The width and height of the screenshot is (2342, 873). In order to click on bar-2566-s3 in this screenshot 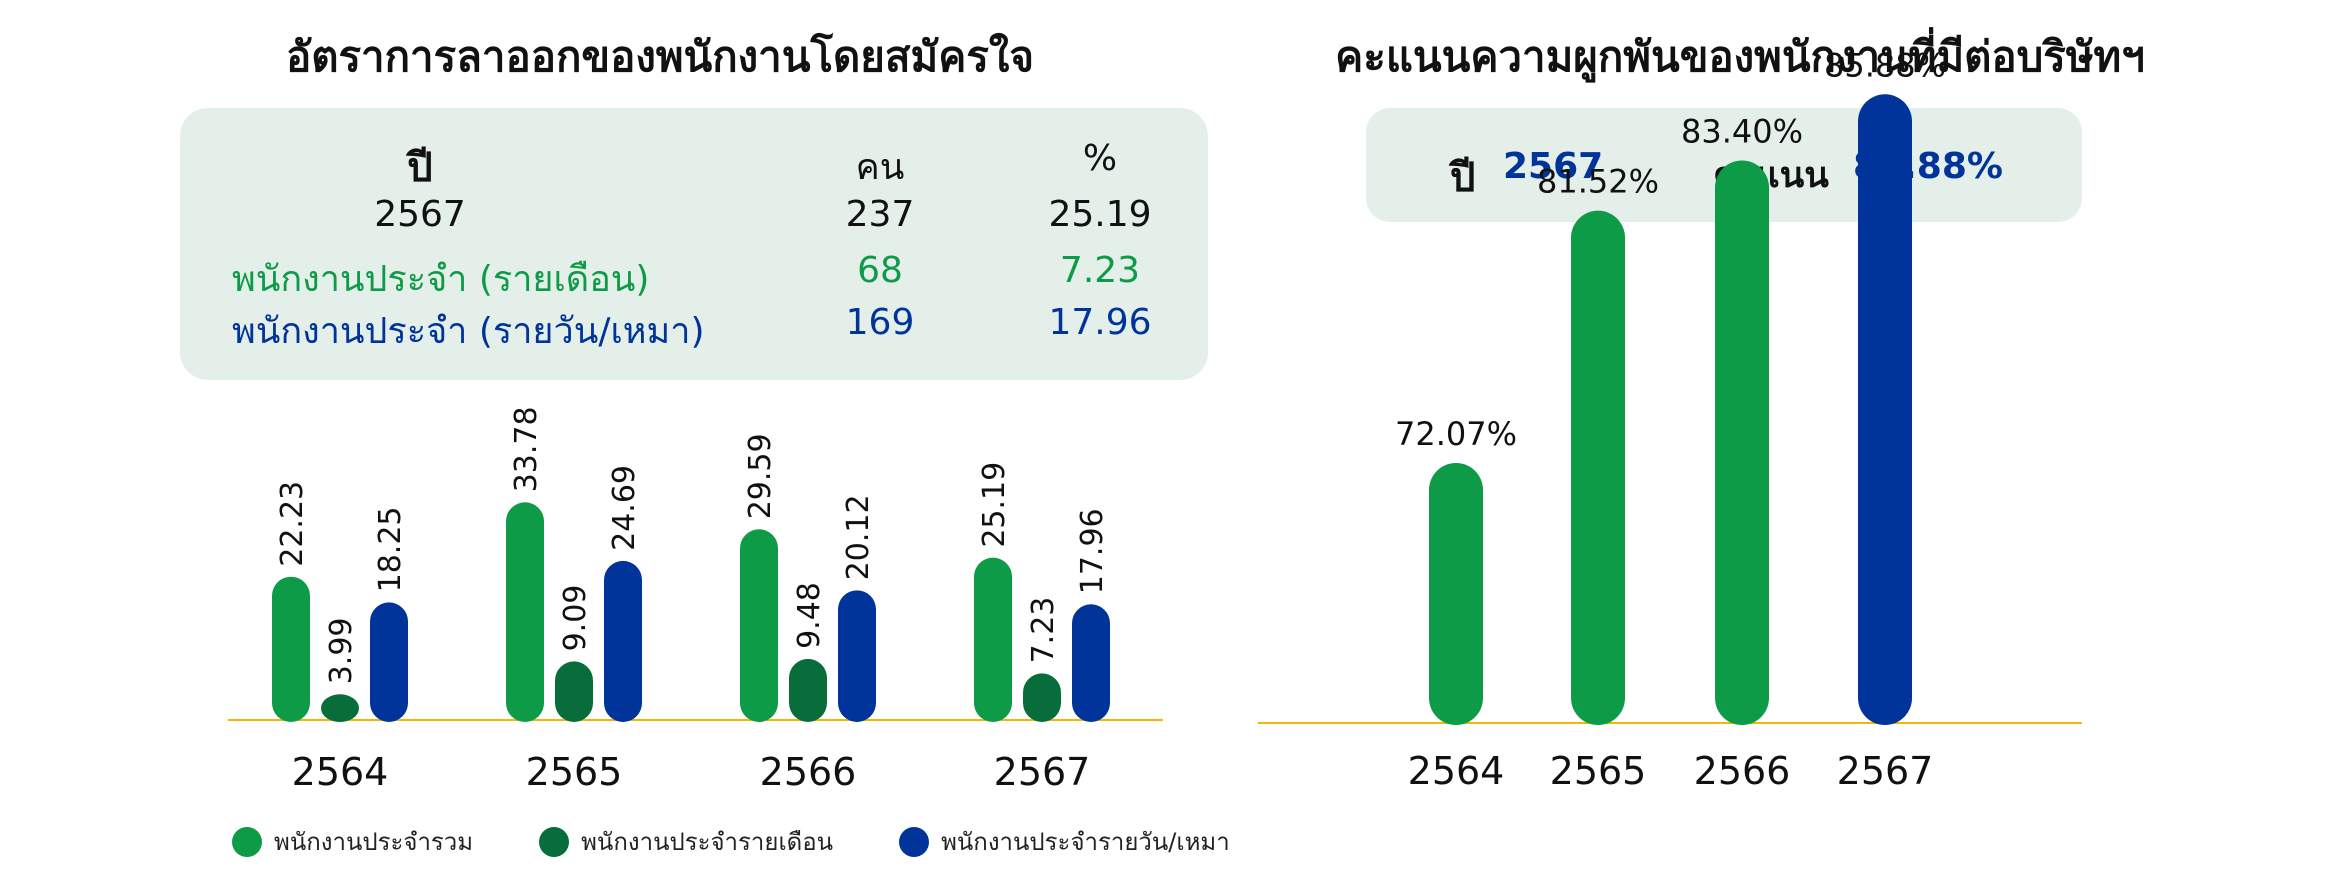, I will do `click(857, 656)`.